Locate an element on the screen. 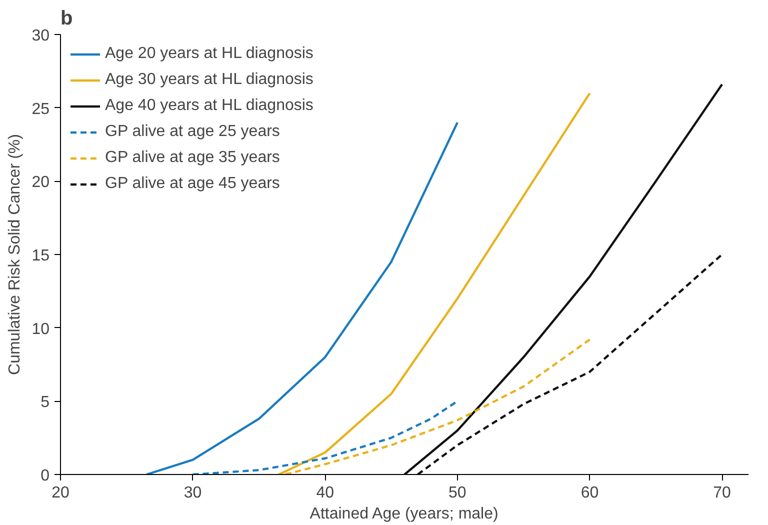 This screenshot has width=768, height=525. y-tick-label: 25 is located at coordinates (41, 109).